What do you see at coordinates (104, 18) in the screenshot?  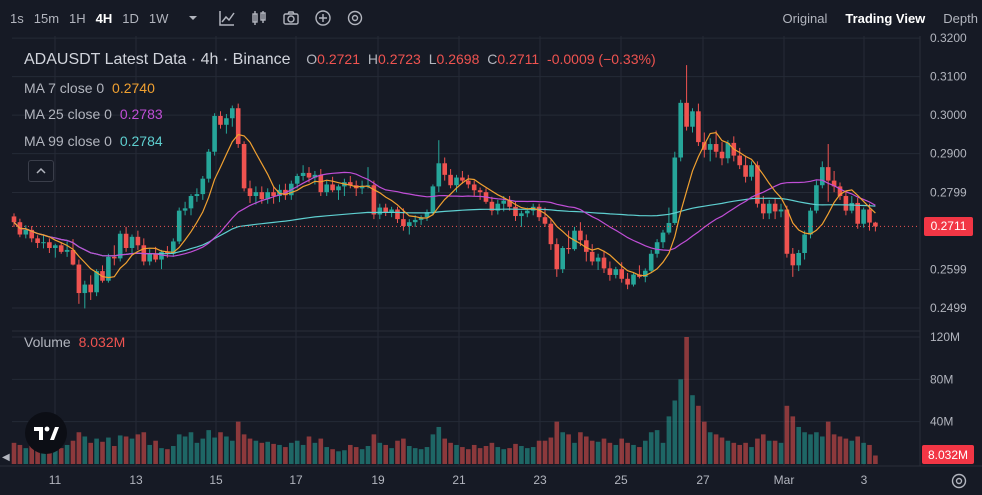 I see `timeframe-4h: 4H` at bounding box center [104, 18].